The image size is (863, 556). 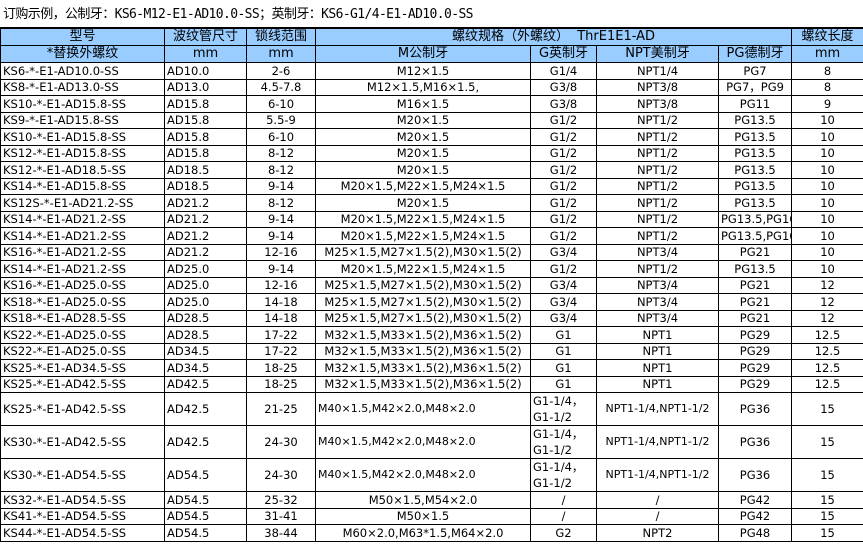 What do you see at coordinates (281, 335) in the screenshot?
I see `cell-clamp-range: 17-22` at bounding box center [281, 335].